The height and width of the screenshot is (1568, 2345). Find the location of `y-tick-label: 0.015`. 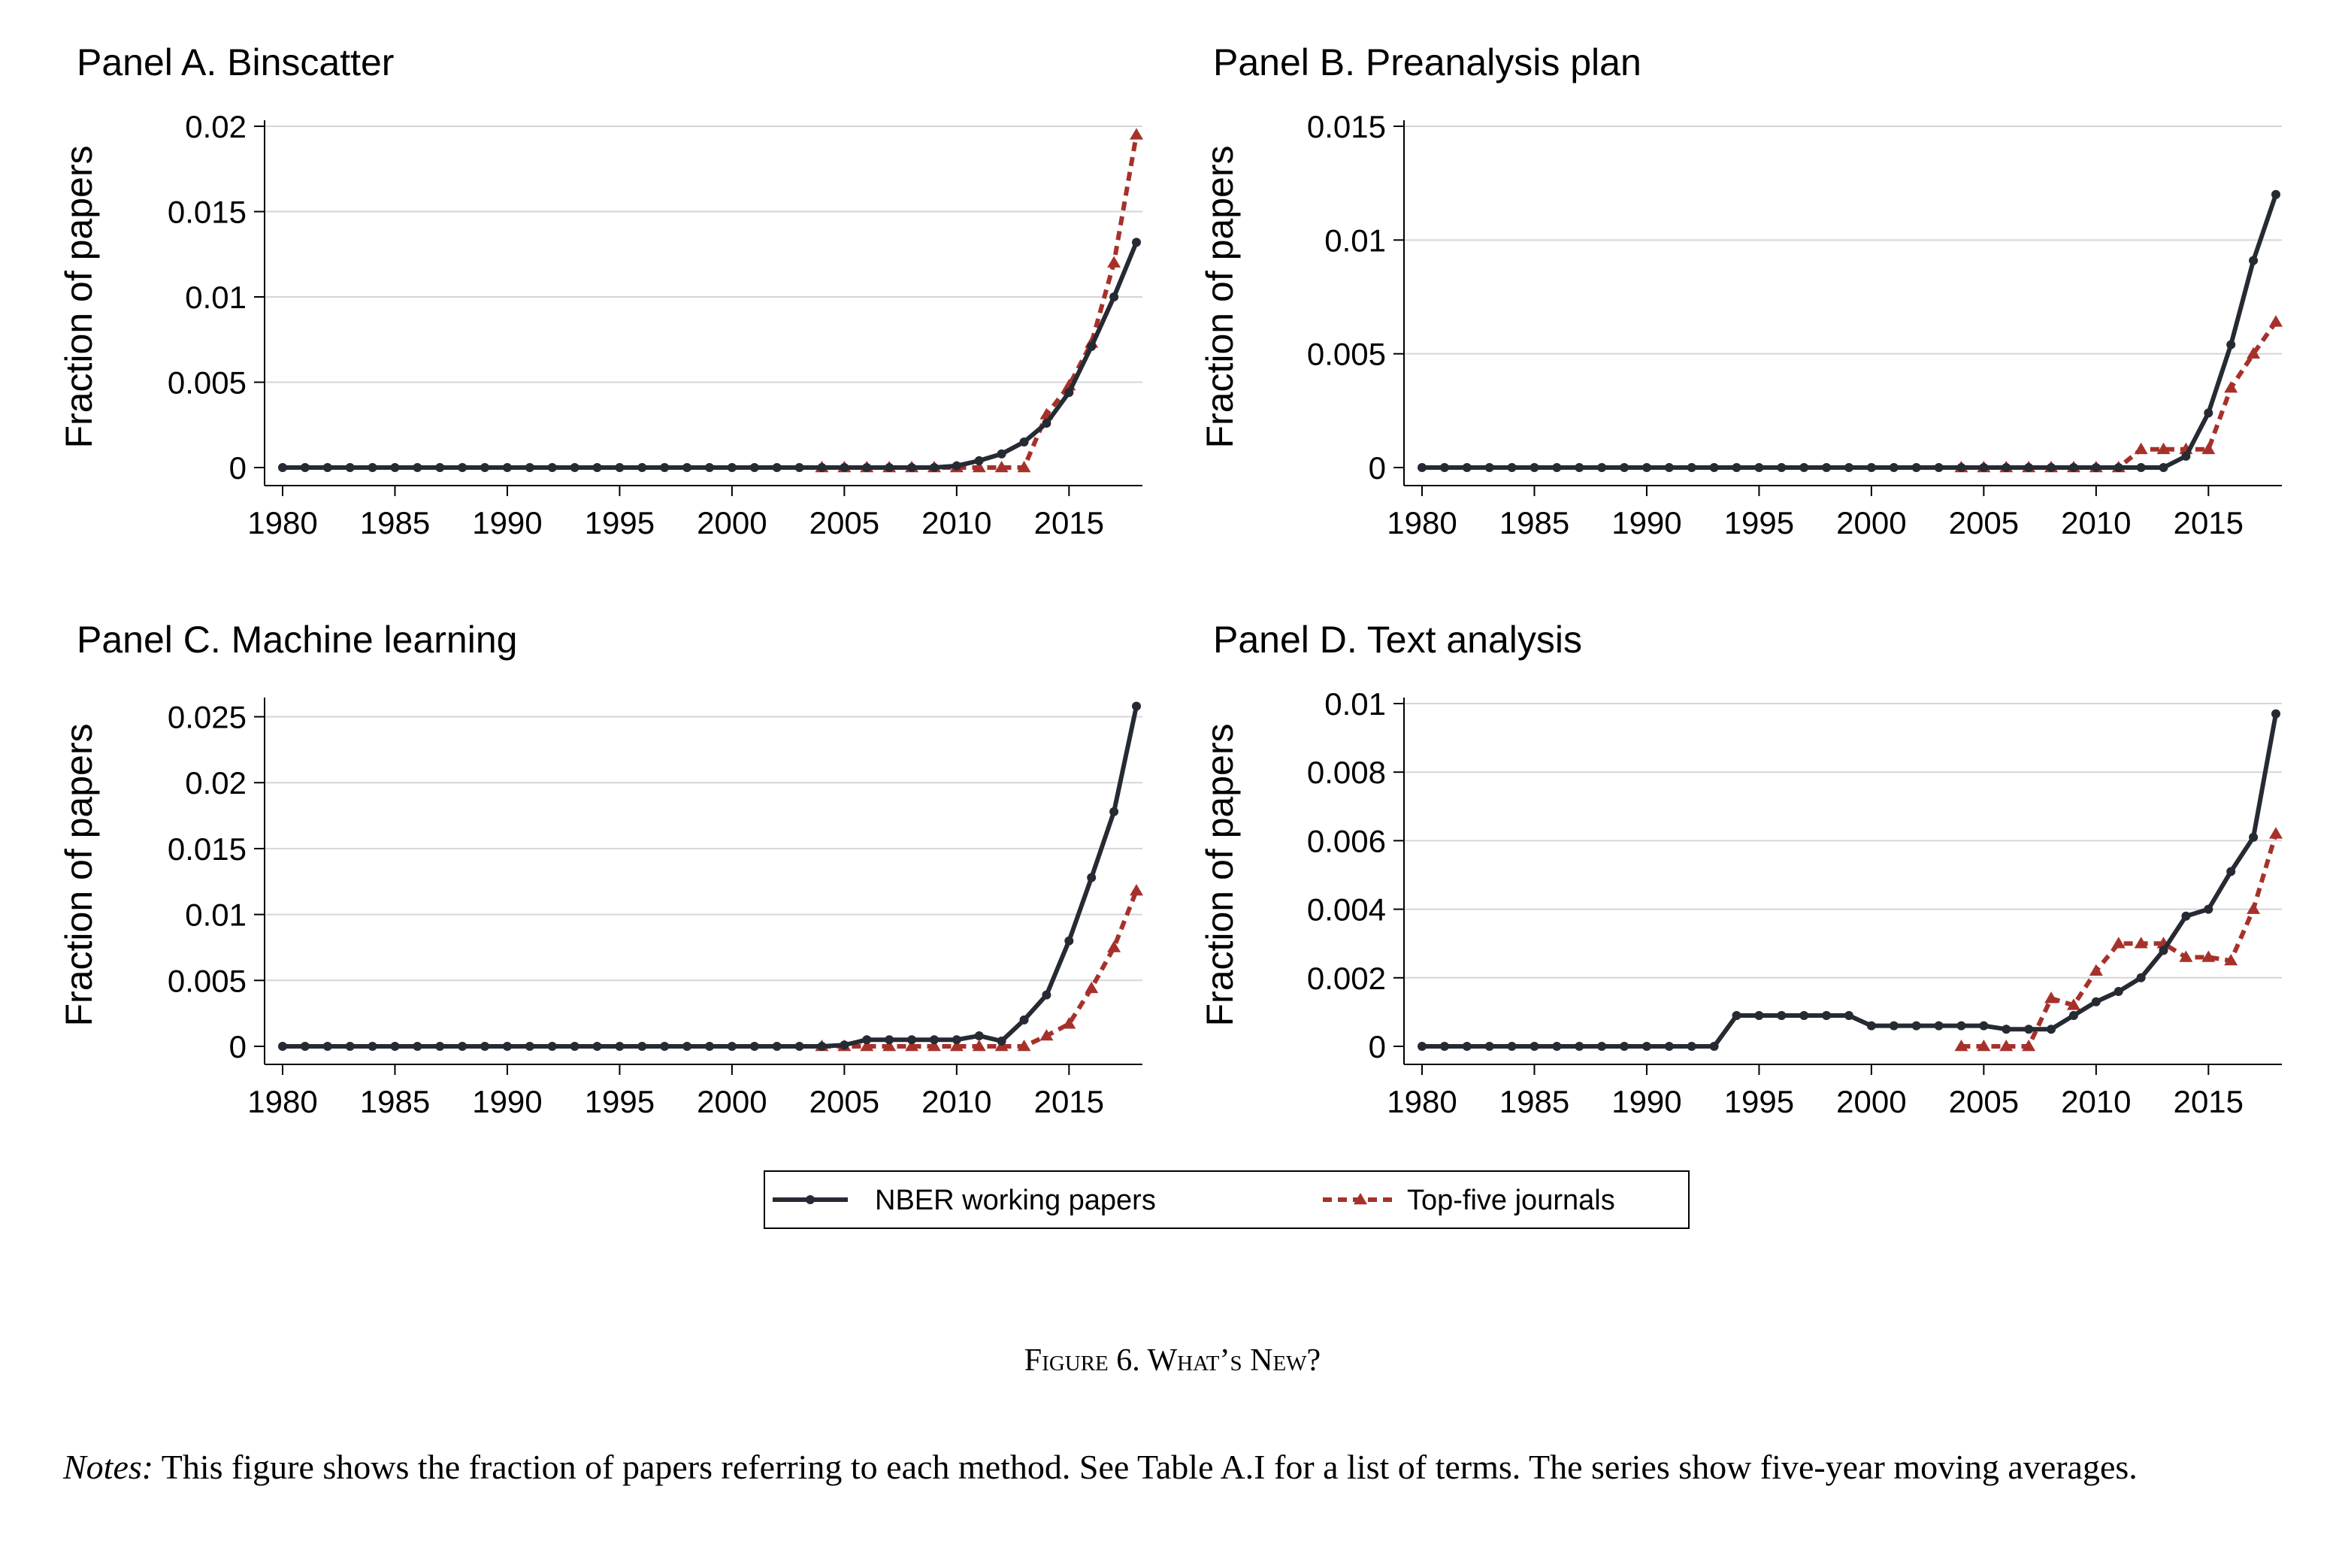

y-tick-label: 0.015 is located at coordinates (1346, 126).